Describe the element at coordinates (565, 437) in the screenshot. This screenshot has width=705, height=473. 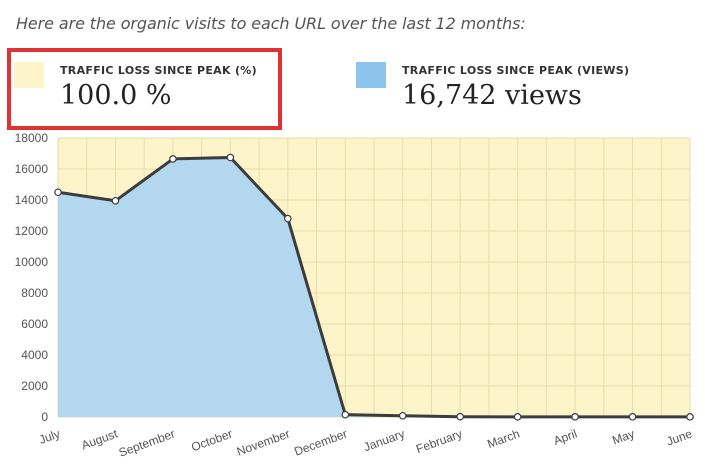
I see `x-tick-label: April` at that location.